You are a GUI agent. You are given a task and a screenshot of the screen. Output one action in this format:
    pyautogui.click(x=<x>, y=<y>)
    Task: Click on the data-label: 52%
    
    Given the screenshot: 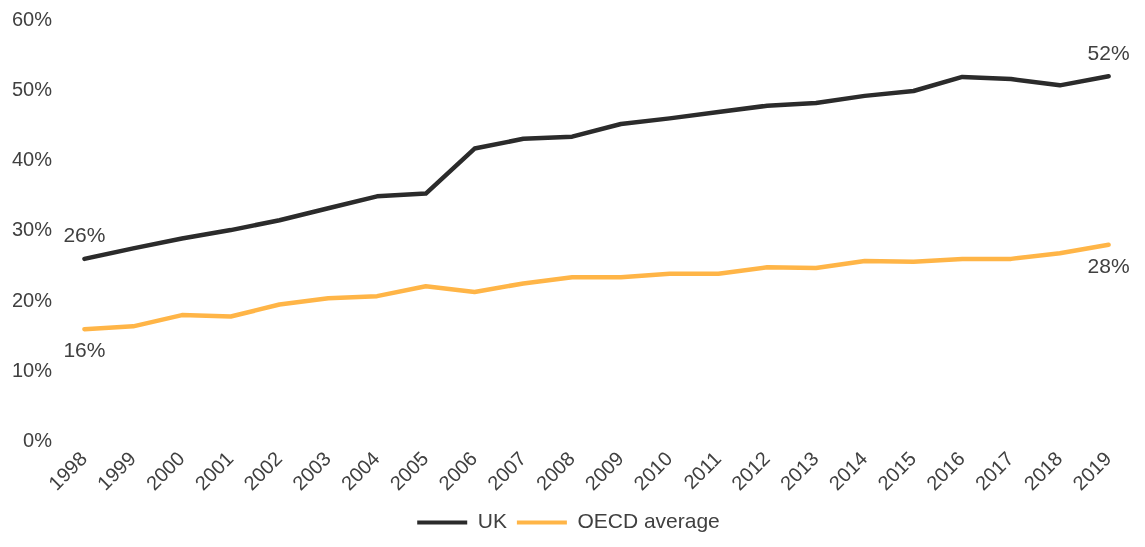 What is the action you would take?
    pyautogui.click(x=1108, y=52)
    